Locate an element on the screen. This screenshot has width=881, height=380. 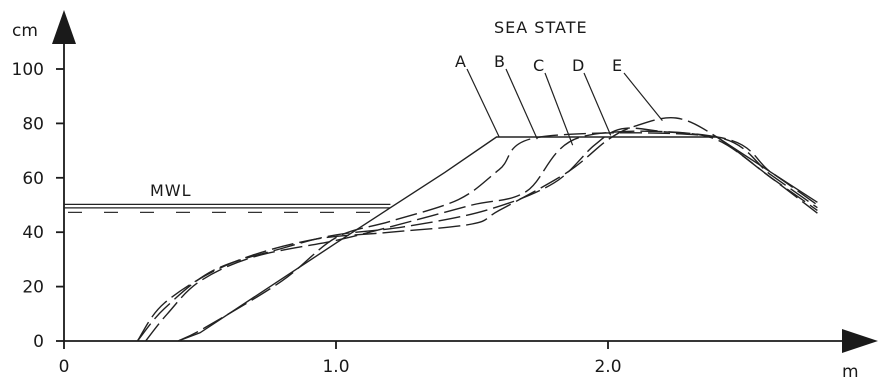
chart-title: SEA STATE is located at coordinates (541, 27).